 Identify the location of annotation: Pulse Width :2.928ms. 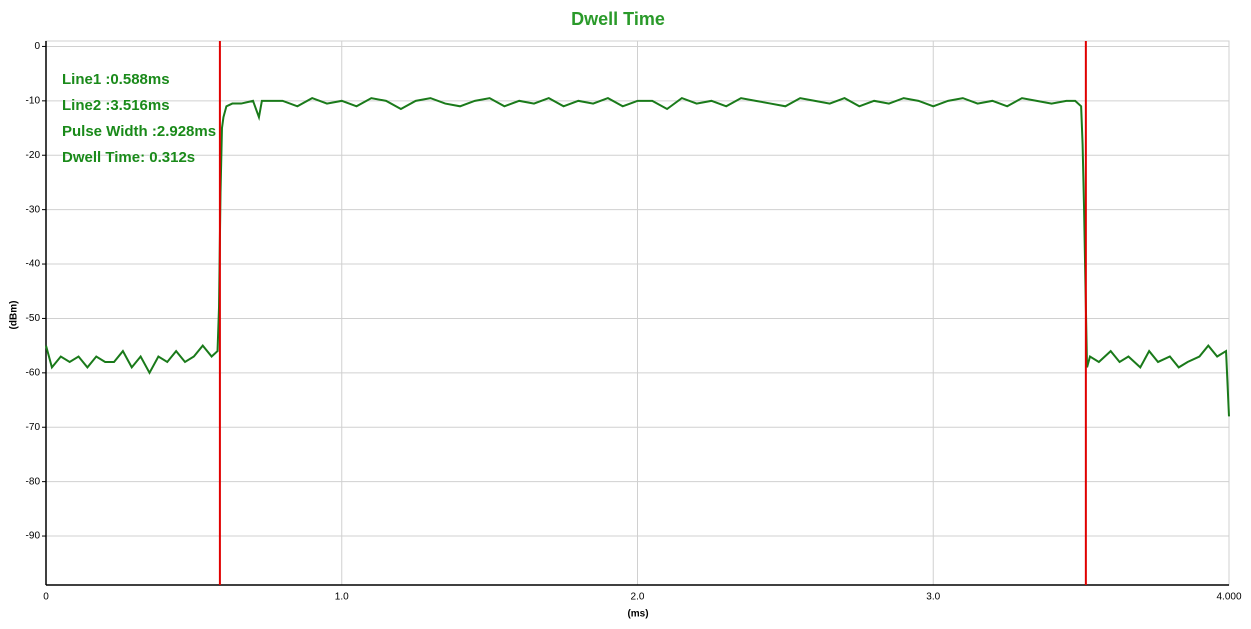
(139, 131).